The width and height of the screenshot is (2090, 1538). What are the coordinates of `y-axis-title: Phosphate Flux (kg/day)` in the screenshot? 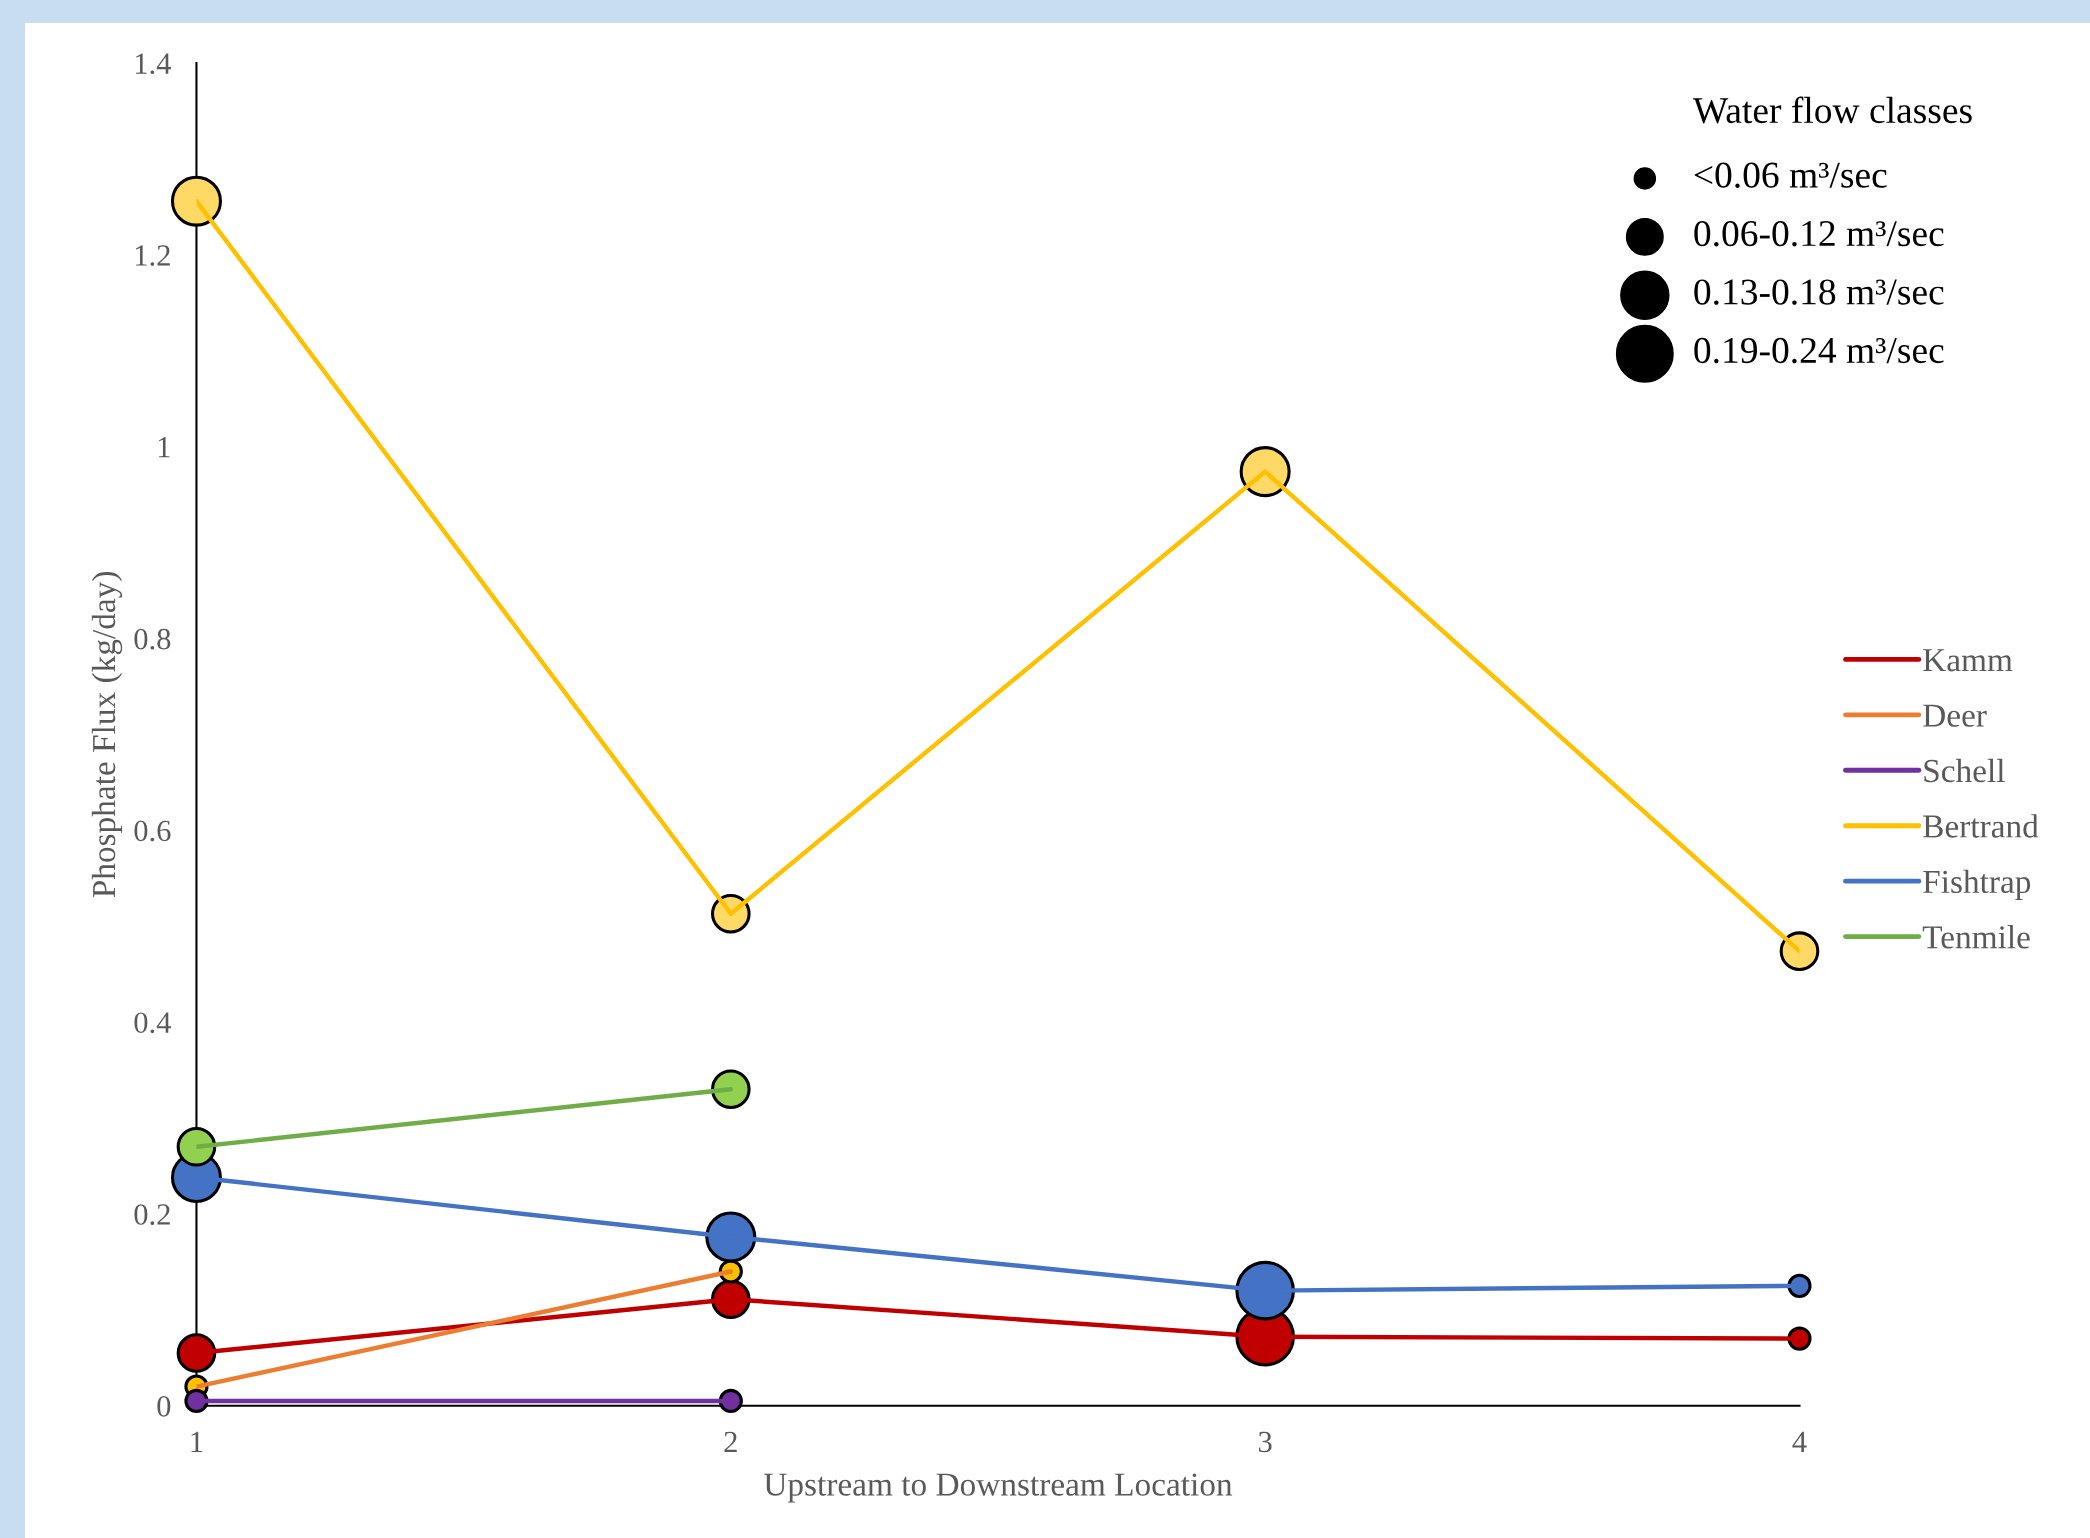 It's located at (107, 734).